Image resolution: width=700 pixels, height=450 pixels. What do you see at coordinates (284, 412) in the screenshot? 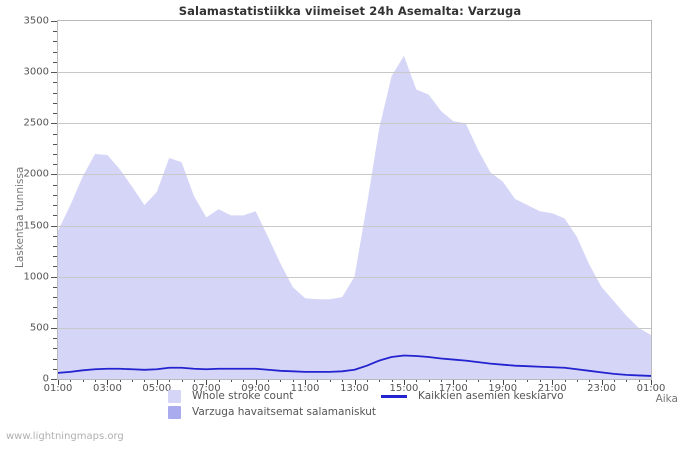
I see `legend-label-station-strokes: Varzuga havaitsemat salamaniskut` at bounding box center [284, 412].